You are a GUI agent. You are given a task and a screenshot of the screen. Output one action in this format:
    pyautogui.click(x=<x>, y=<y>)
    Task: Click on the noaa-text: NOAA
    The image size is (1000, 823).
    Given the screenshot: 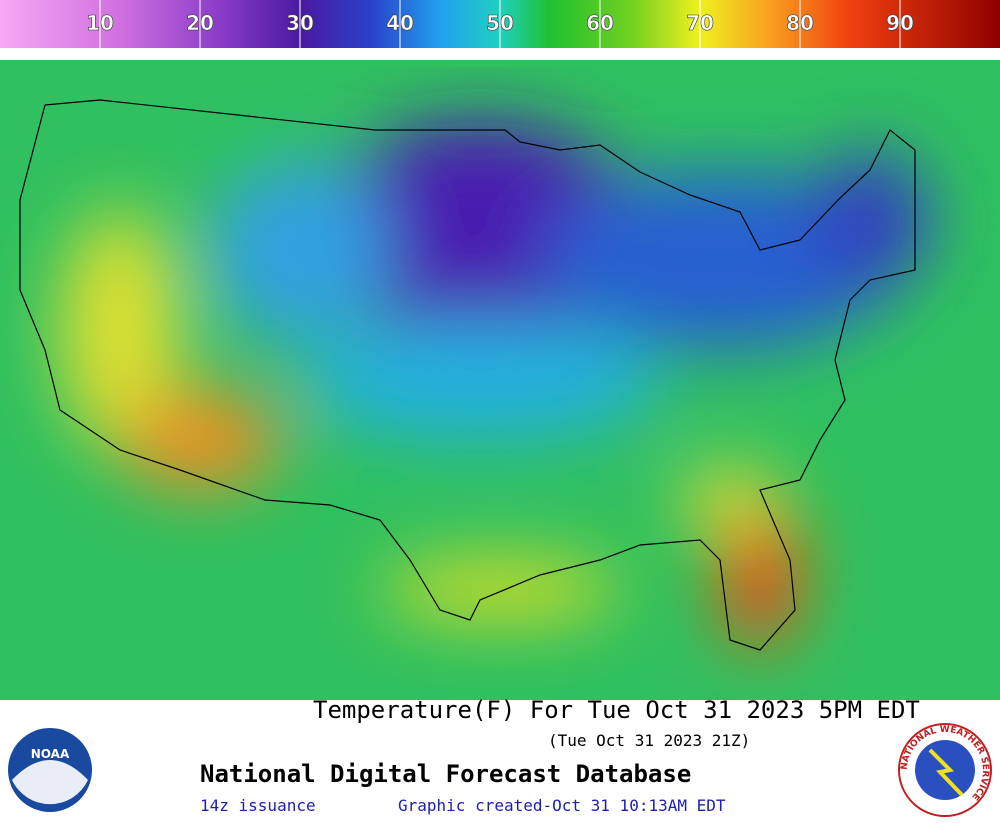 What is the action you would take?
    pyautogui.click(x=50, y=754)
    